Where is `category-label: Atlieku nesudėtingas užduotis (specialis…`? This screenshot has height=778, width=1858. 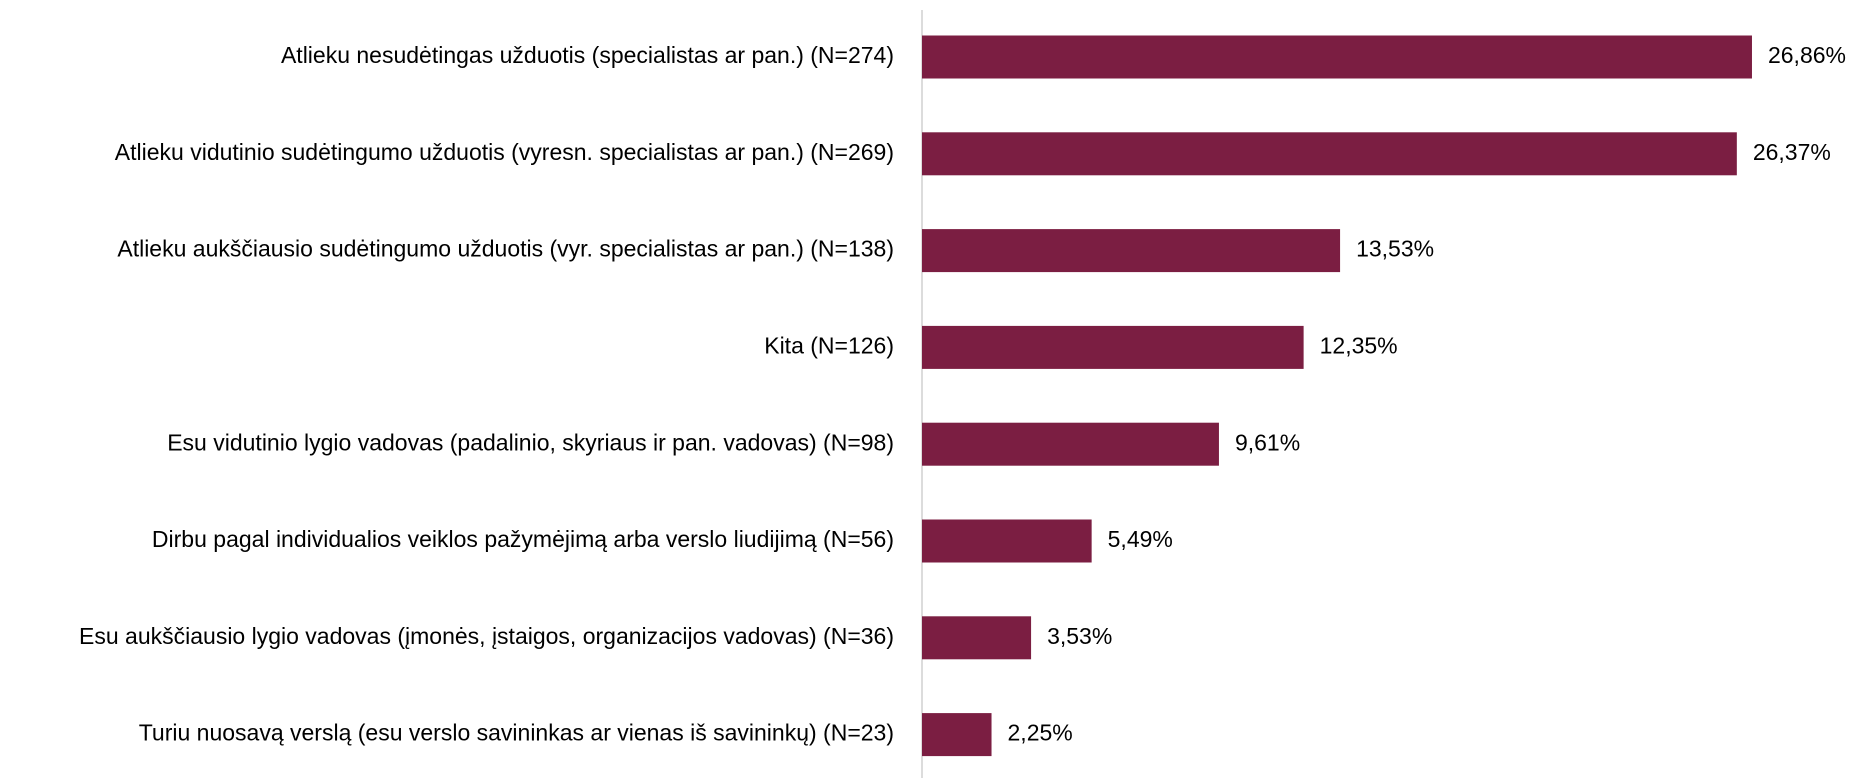
category-label: Atlieku nesudėtingas užduotis (specialis… is located at coordinates (587, 55).